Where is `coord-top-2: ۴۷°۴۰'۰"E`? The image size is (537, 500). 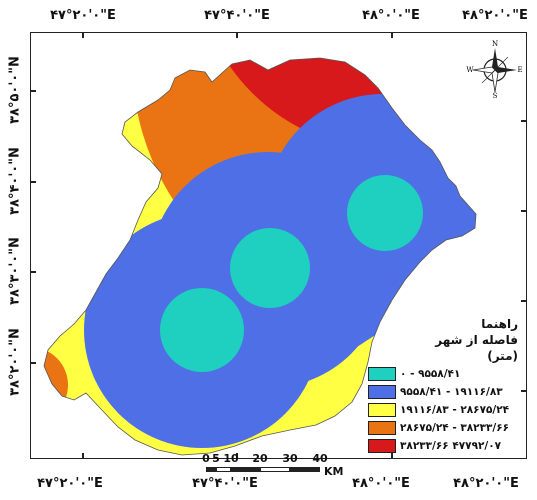
coord-top-2: ۴۷°۴۰'۰"E is located at coordinates (237, 15).